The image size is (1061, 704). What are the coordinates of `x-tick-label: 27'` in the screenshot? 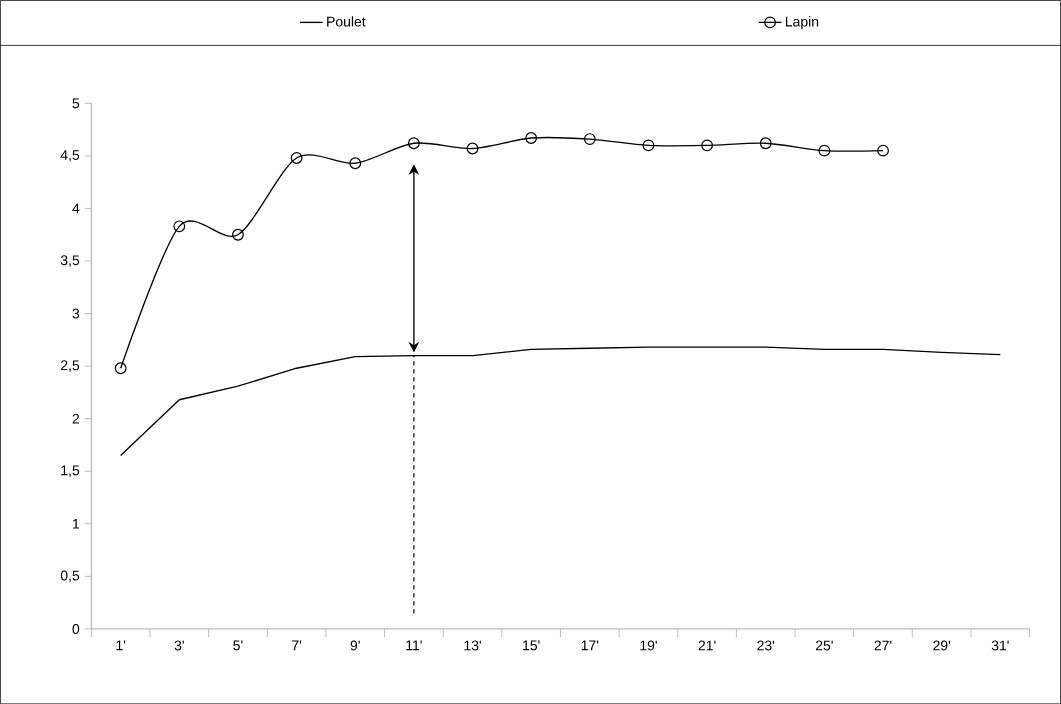 It's located at (883, 645).